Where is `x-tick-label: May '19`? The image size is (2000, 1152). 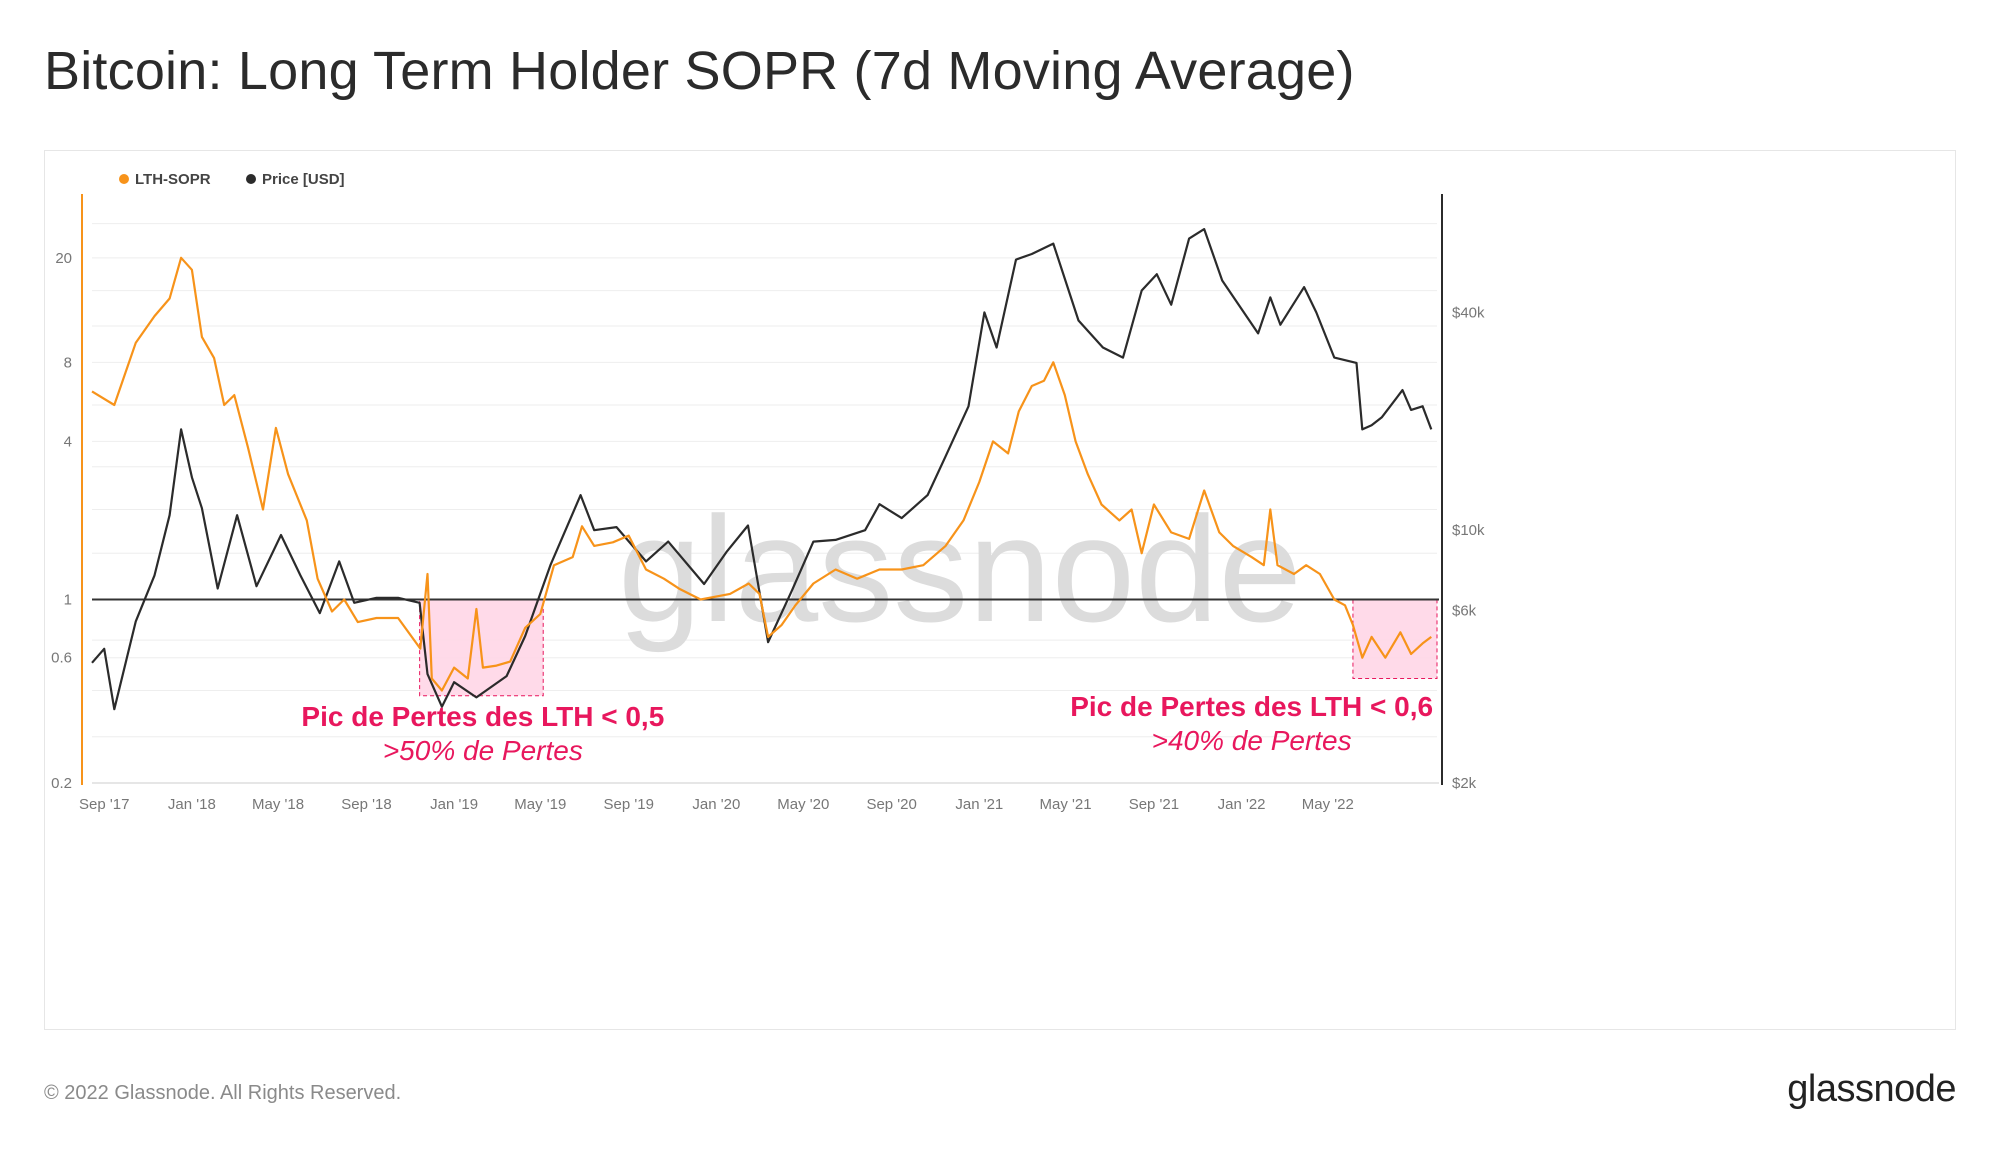 x-tick-label: May '19 is located at coordinates (540, 804).